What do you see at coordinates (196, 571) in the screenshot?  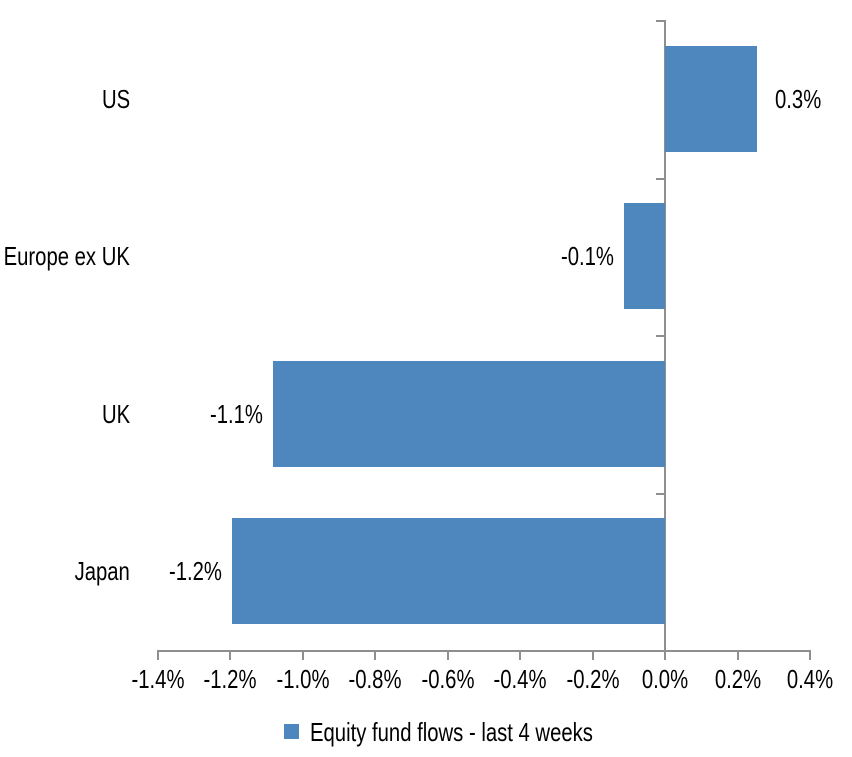 I see `value-label-japan: -1.2%` at bounding box center [196, 571].